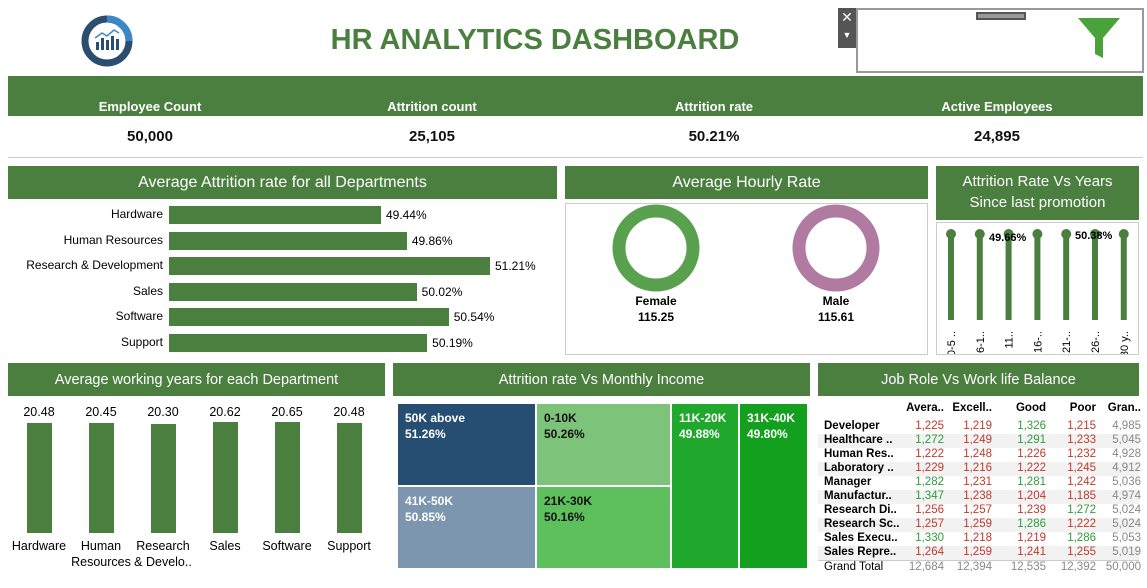 This screenshot has height=588, width=1147. What do you see at coordinates (929, 538) in the screenshot?
I see `table-cell: 1,330` at bounding box center [929, 538].